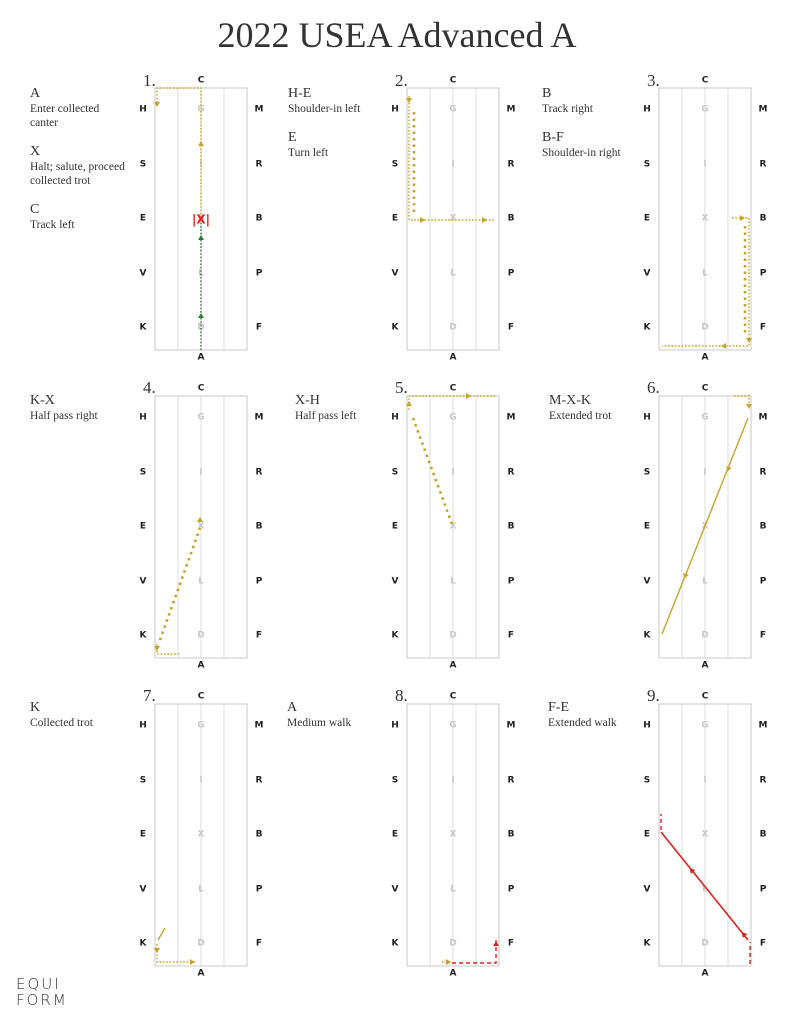 This screenshot has height=1028, width=794. What do you see at coordinates (300, 93) in the screenshot?
I see `movement-code: H-E` at bounding box center [300, 93].